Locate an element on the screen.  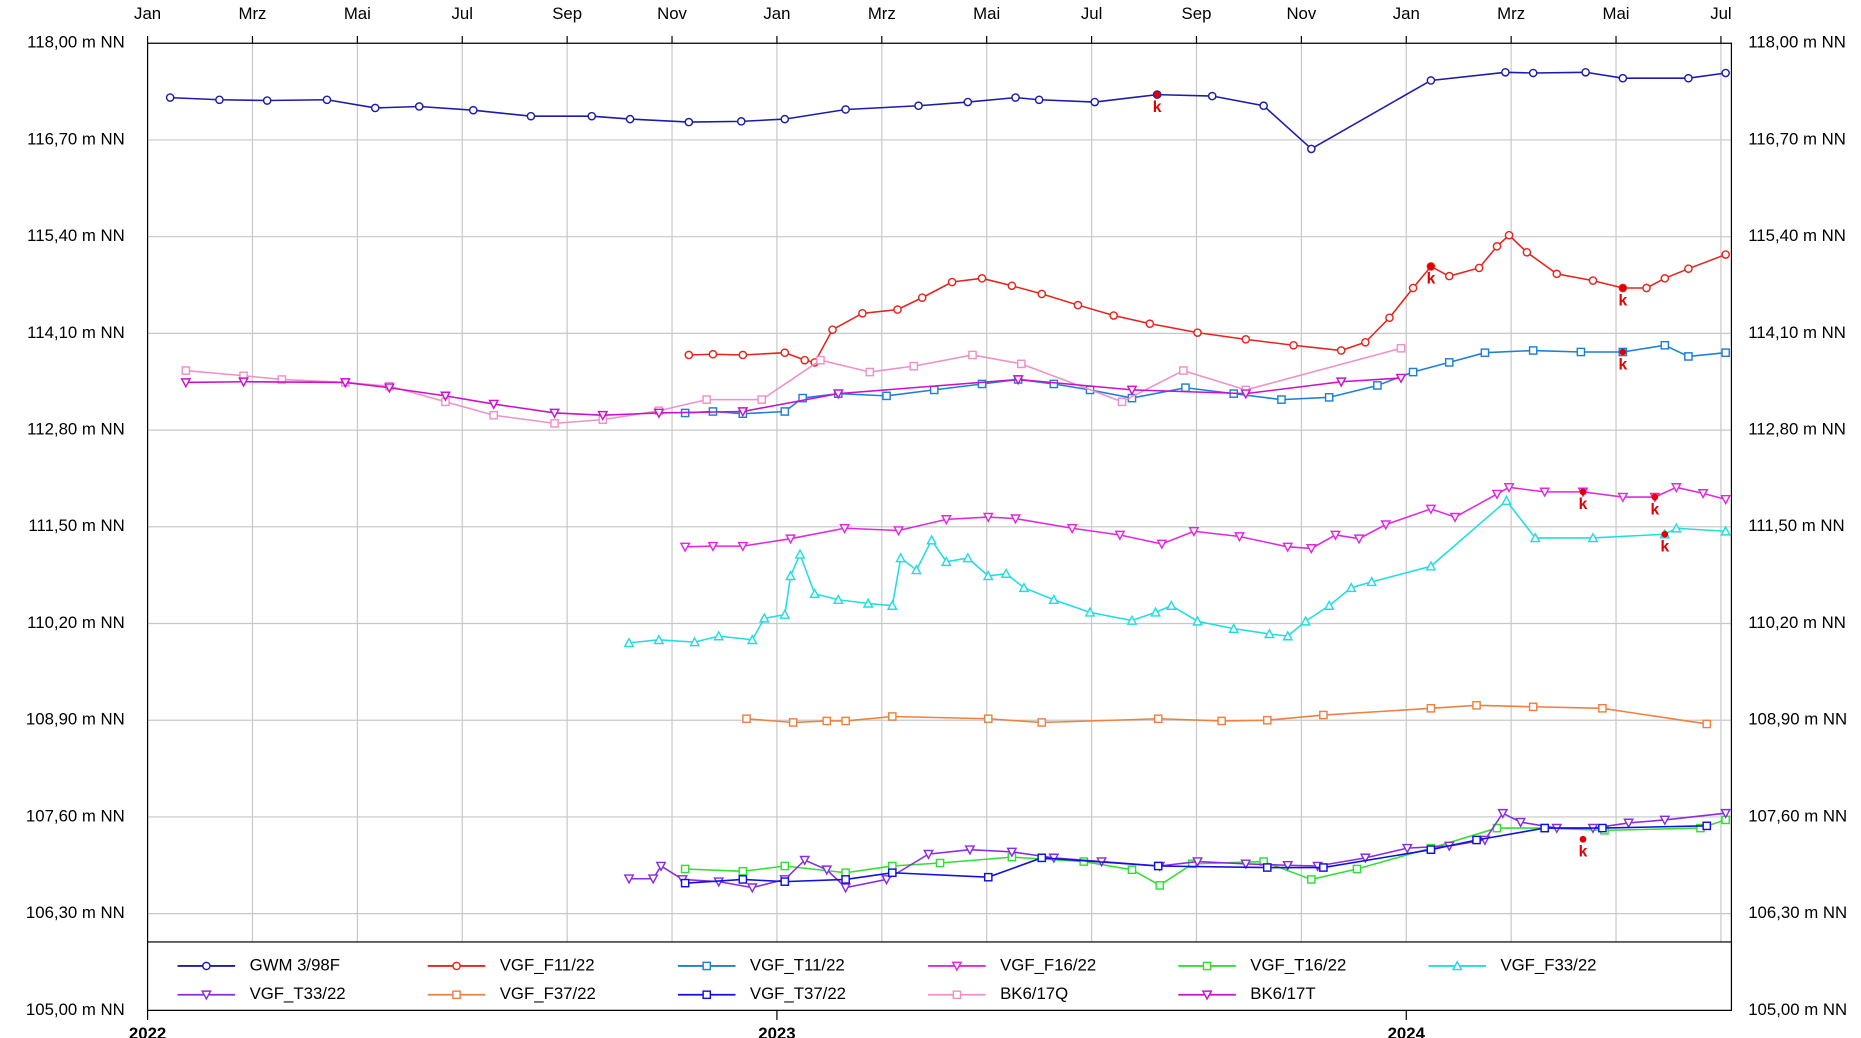
y-tick-label: 105,00 m NN is located at coordinates (75, 1009).